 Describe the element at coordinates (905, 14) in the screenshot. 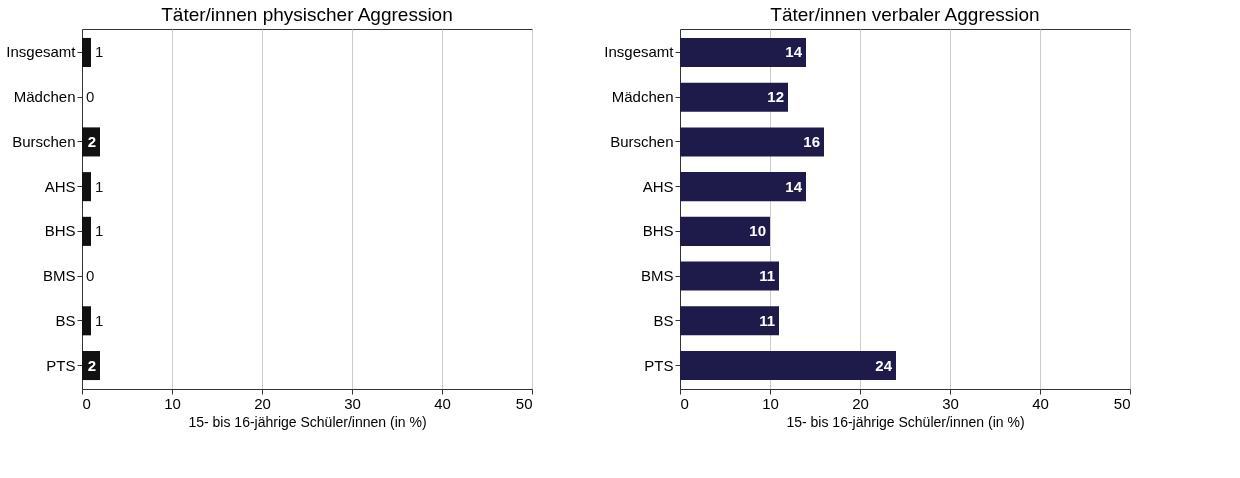

I see `chart-title: Täter/innen verbaler Aggression` at that location.